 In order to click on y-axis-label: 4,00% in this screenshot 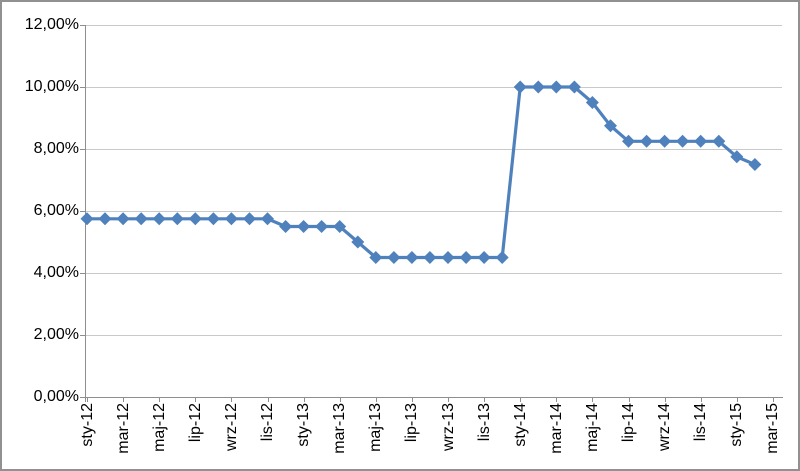, I will do `click(56, 272)`.